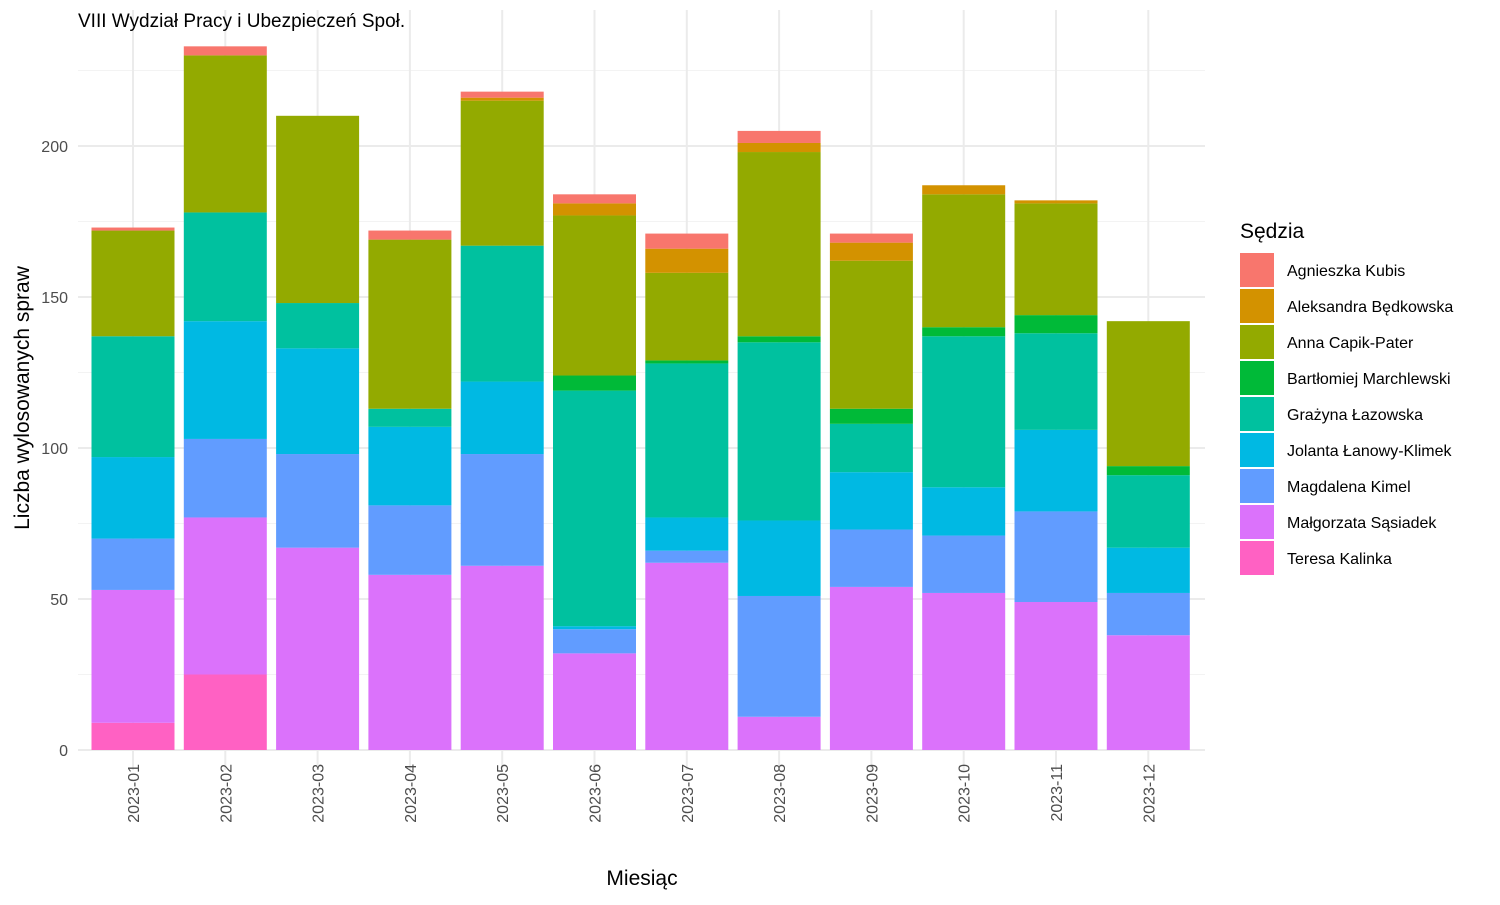  Describe the element at coordinates (641, 878) in the screenshot. I see `x-axis-label: Miesiąc` at that location.